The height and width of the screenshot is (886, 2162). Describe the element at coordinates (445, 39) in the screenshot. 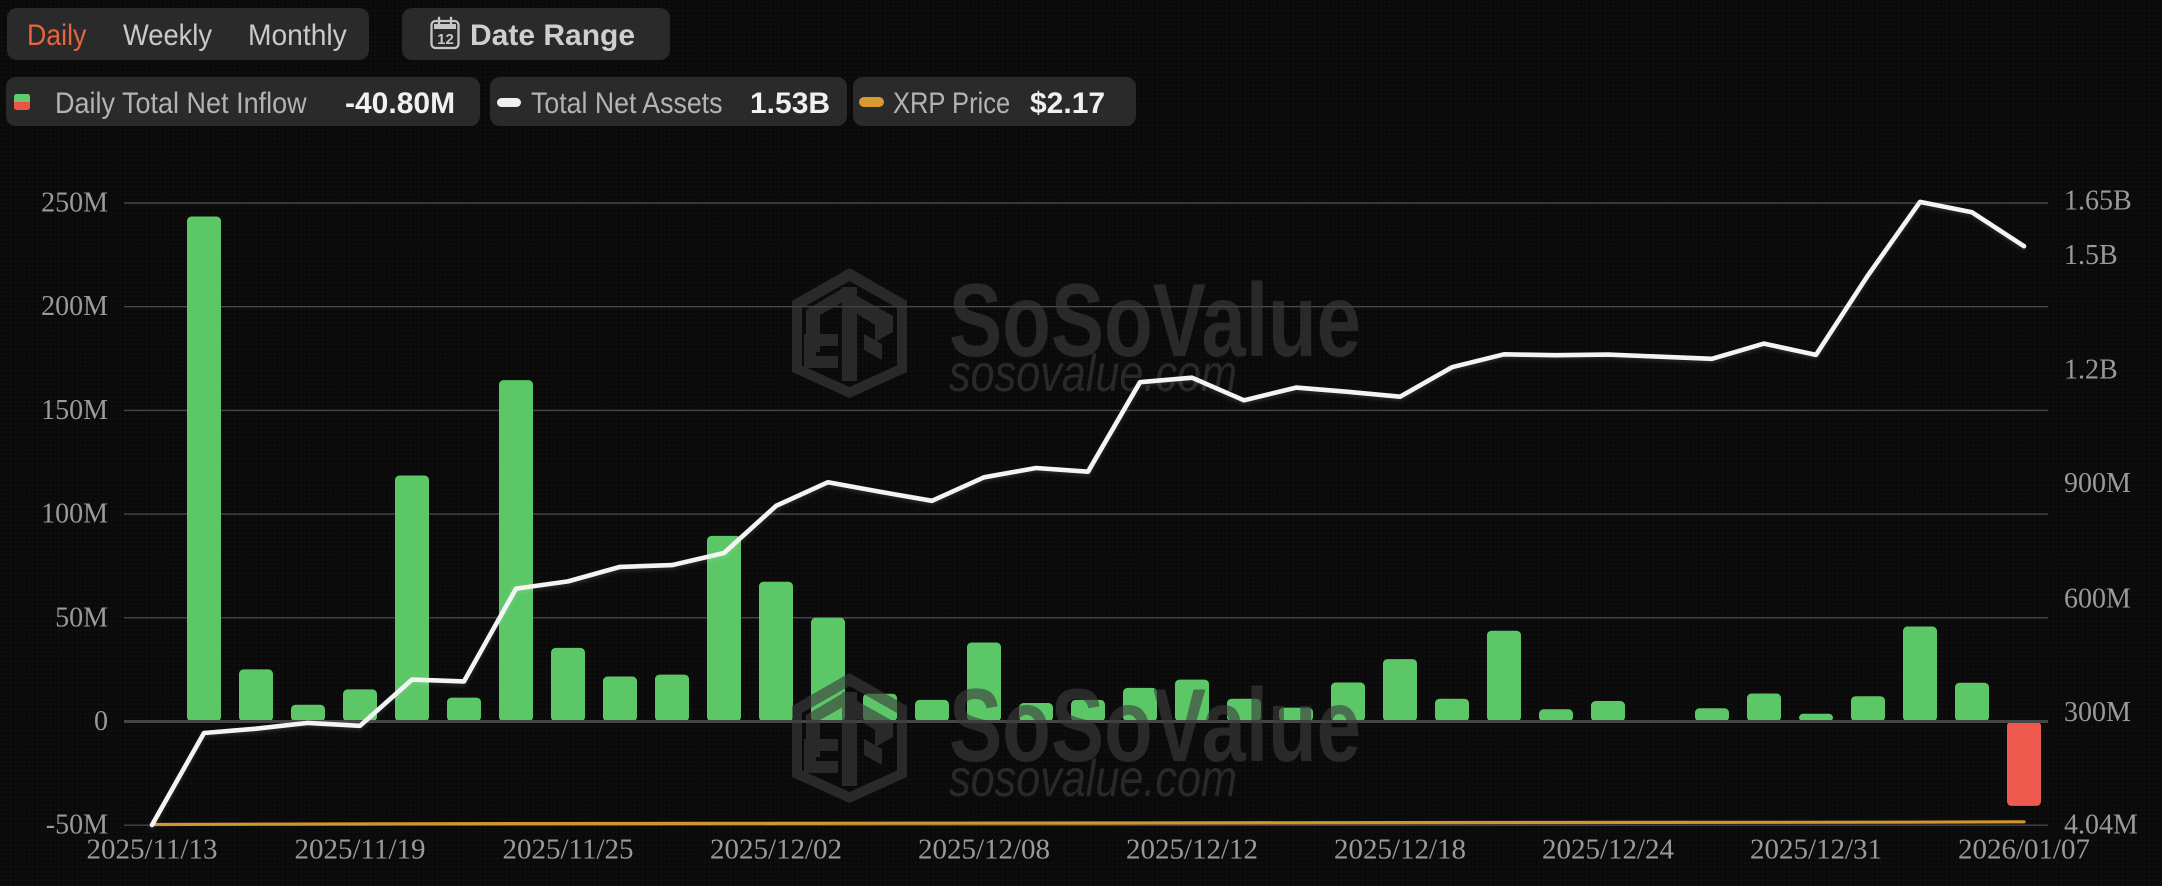

I see `svg-text: 12` at that location.